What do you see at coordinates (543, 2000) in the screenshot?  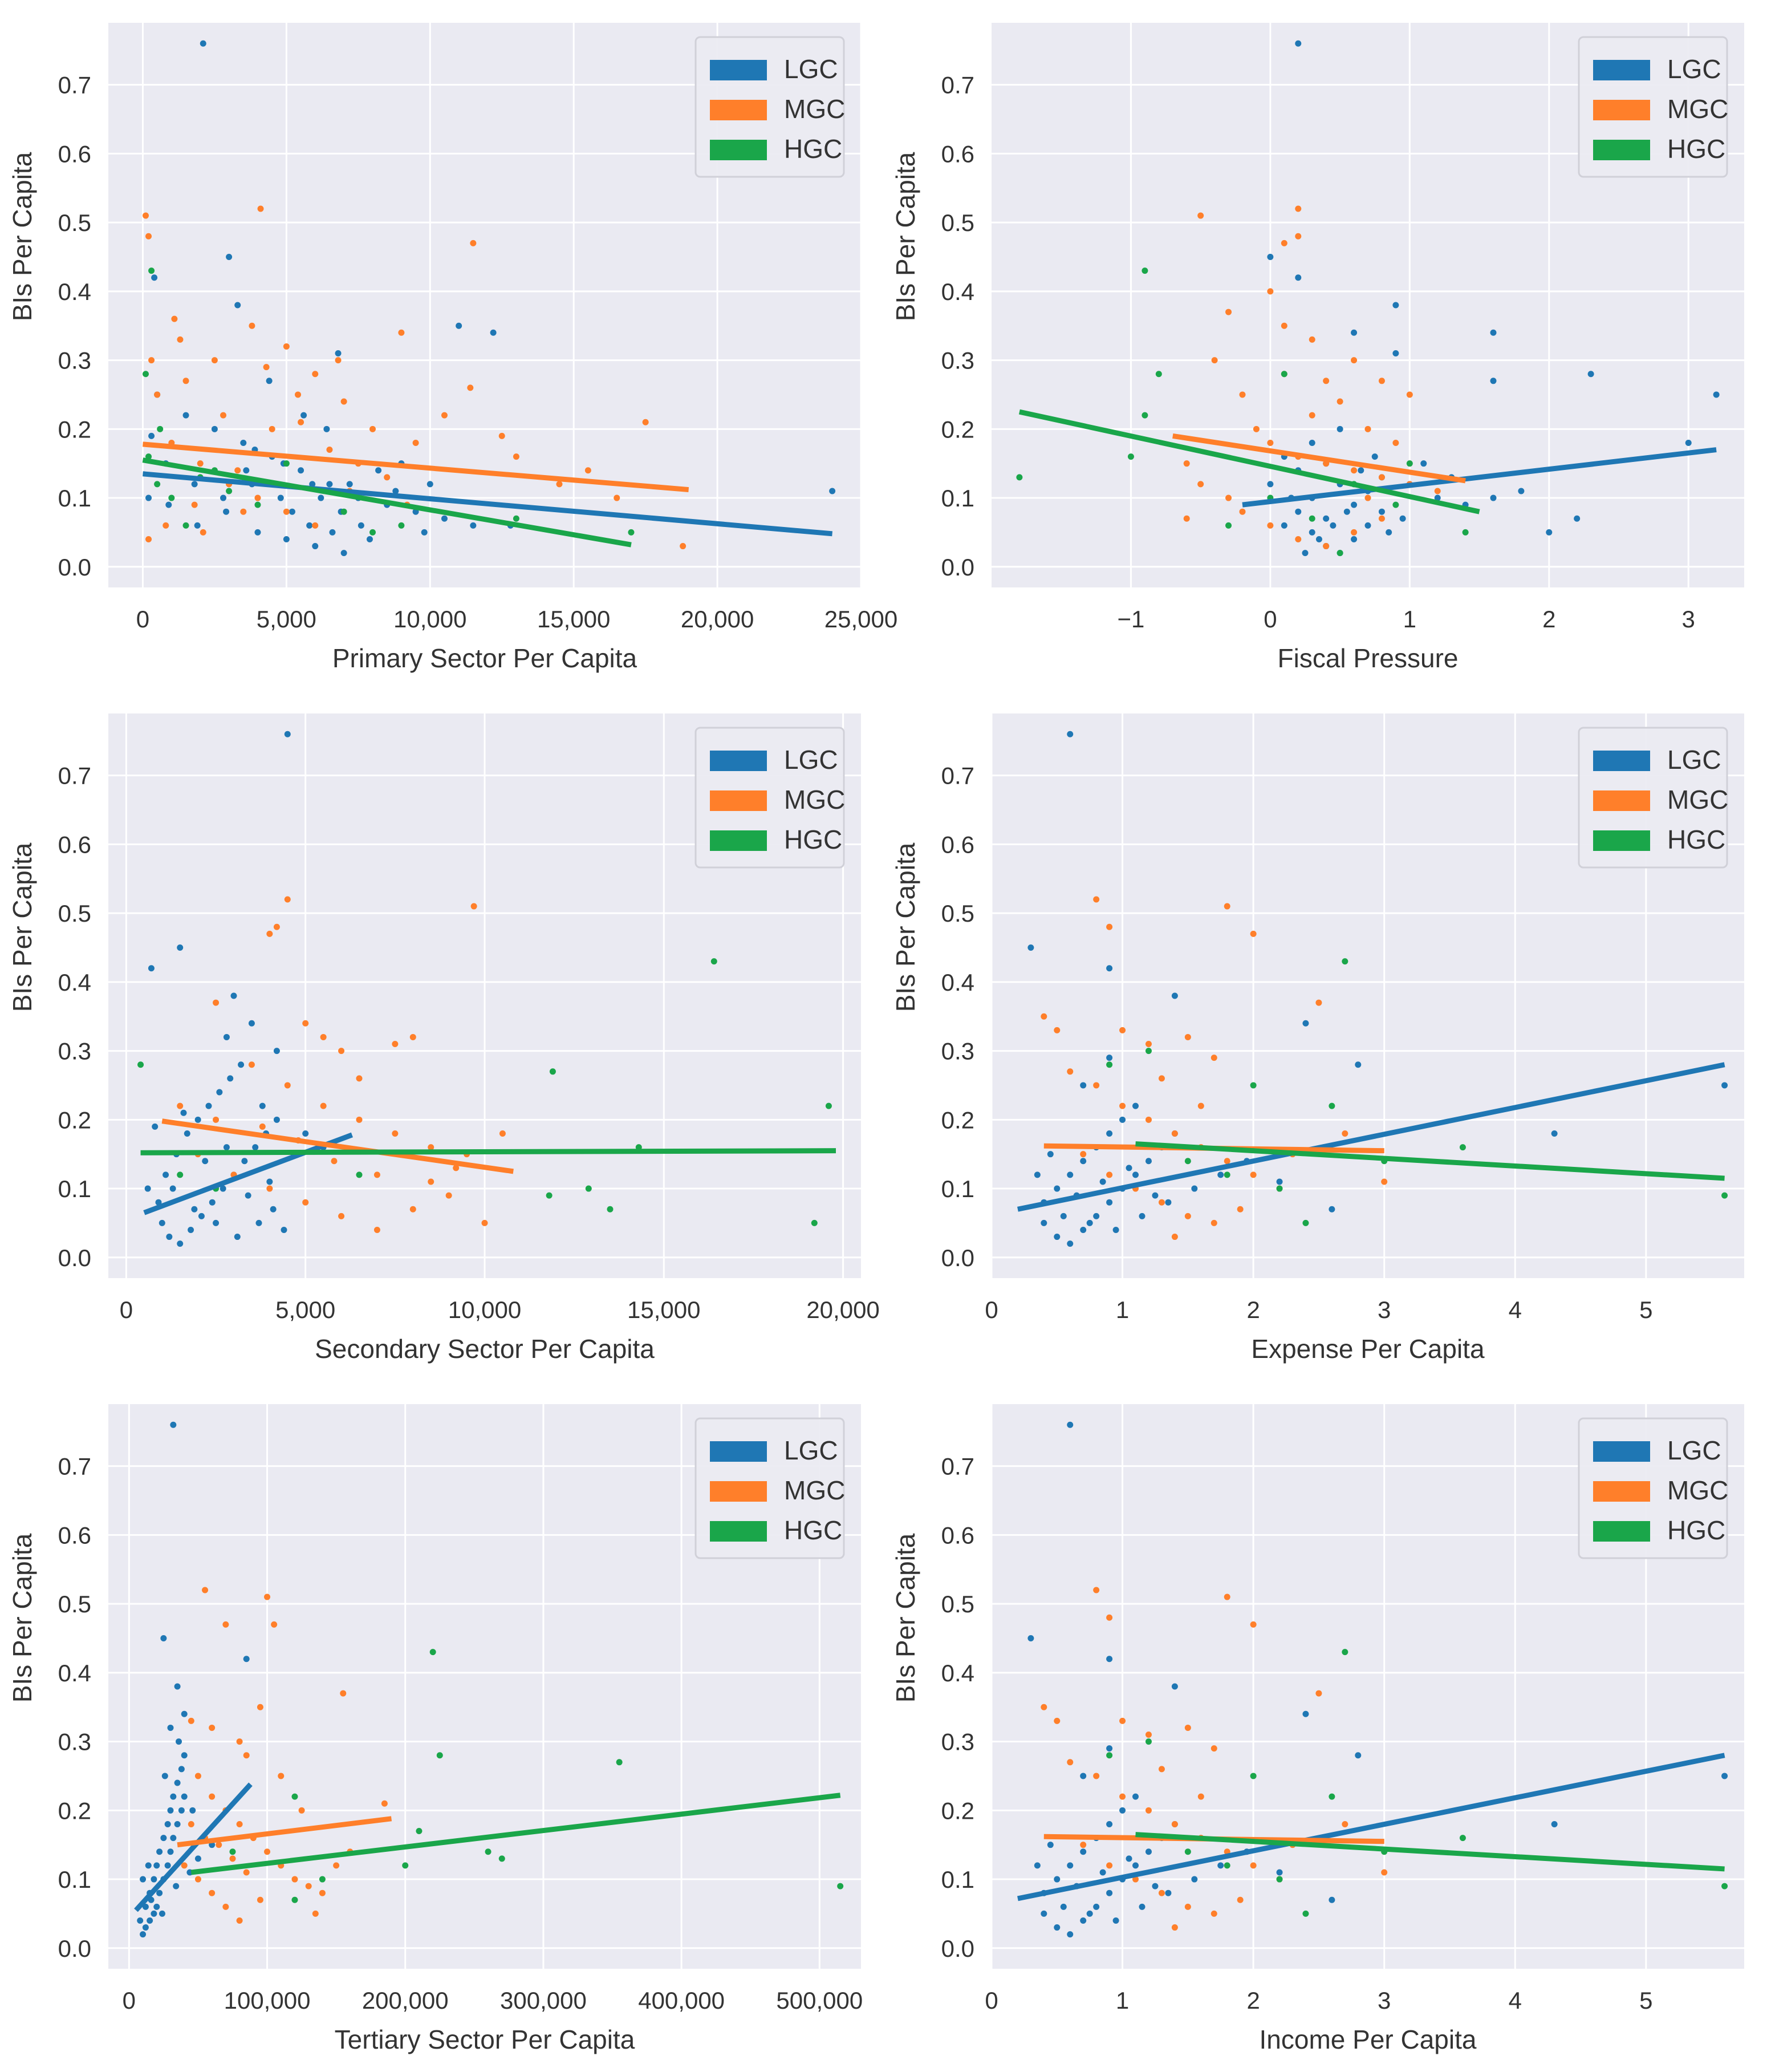 I see `x-tick-label: 300,000` at bounding box center [543, 2000].